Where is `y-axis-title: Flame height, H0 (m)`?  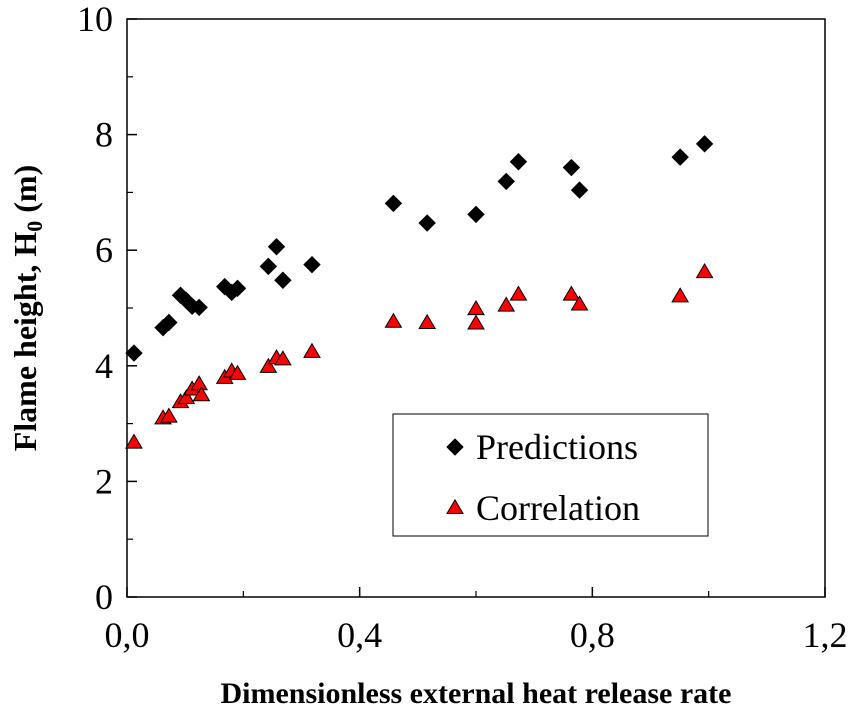
y-axis-title: Flame height, H0 (m) is located at coordinates (27, 308).